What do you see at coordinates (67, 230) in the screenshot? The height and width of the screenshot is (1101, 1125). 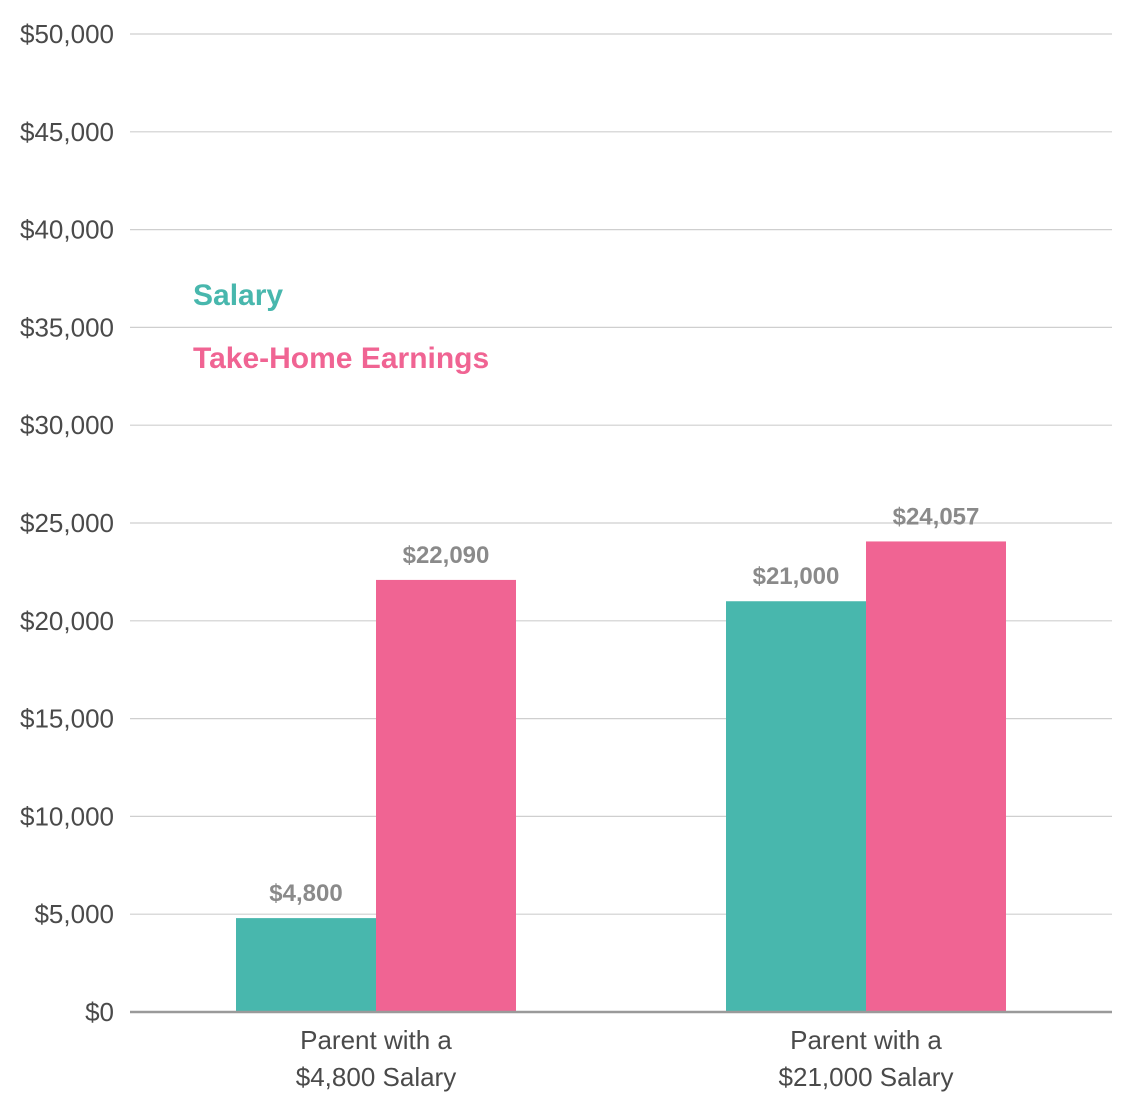 I see `y-tick-label: $40,000` at bounding box center [67, 230].